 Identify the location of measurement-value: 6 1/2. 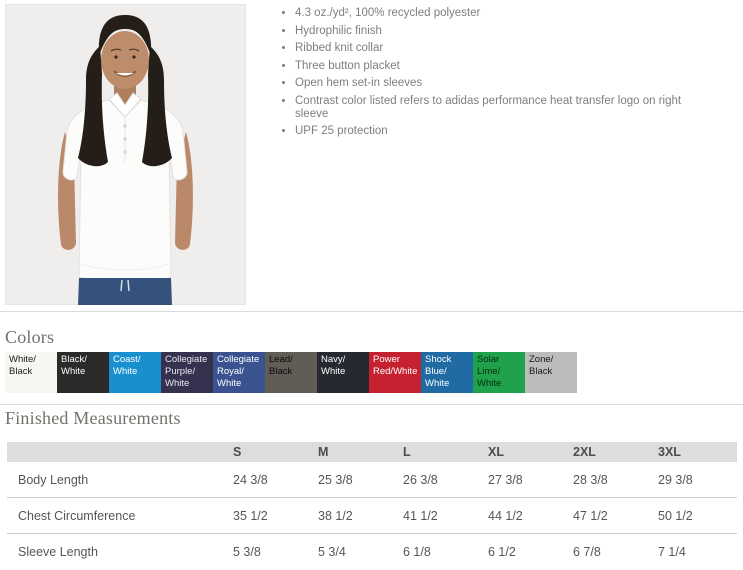
(502, 551).